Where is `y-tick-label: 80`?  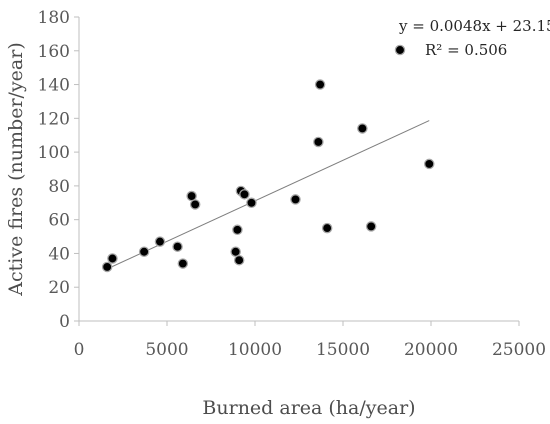
y-tick-label: 80 is located at coordinates (59, 187).